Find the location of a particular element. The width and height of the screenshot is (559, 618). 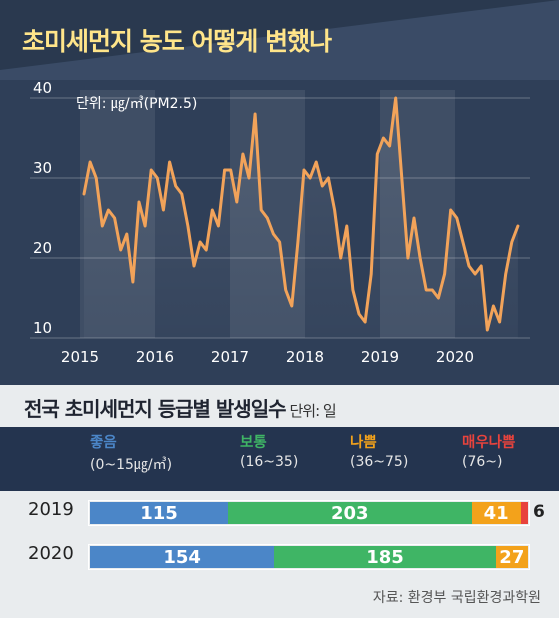

legend-band is located at coordinates (279, 459).